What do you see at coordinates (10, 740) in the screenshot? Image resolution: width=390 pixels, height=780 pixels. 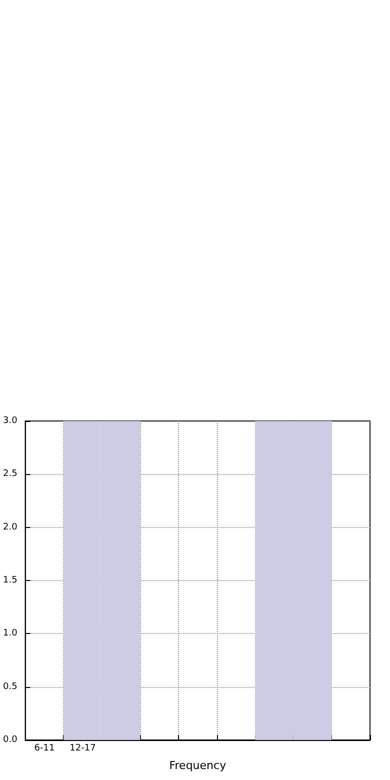 I see `y-tick-label: 0.0` at bounding box center [10, 740].